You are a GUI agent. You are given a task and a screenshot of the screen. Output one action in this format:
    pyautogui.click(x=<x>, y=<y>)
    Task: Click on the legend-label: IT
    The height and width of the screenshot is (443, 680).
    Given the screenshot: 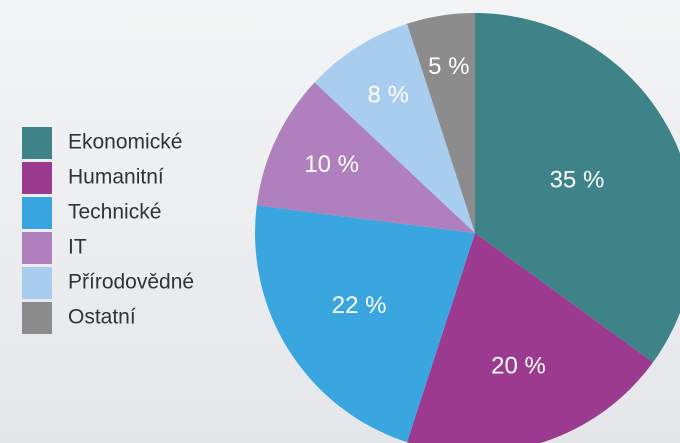 What is the action you would take?
    pyautogui.click(x=77, y=247)
    